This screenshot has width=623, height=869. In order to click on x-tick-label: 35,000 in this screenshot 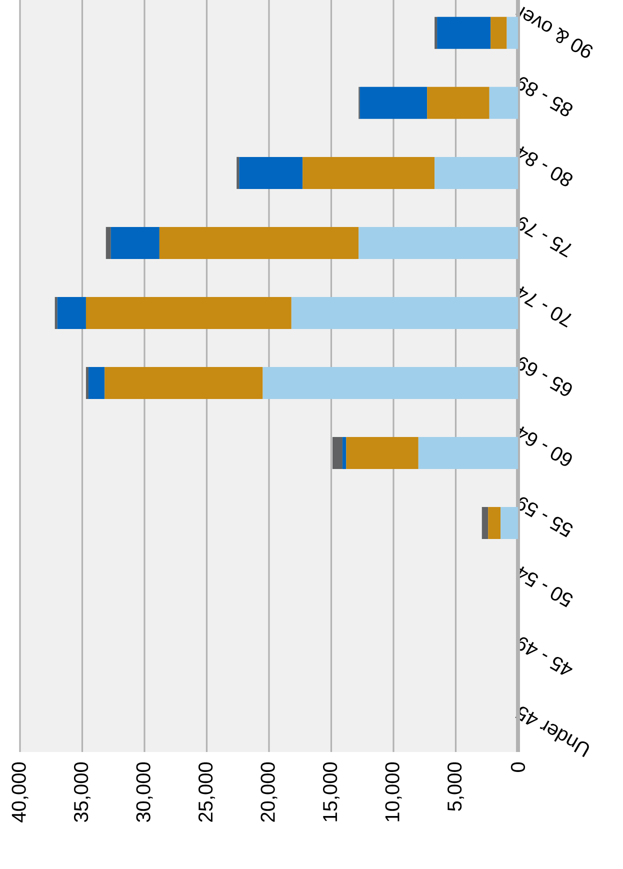, I will do `click(82, 792)`.